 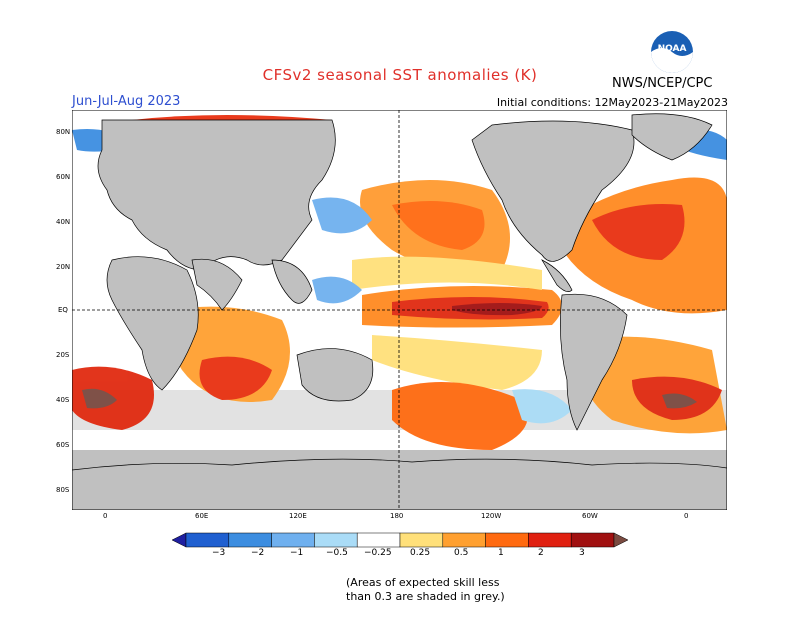 I want to click on lon-label-120w: 120W, so click(x=491, y=516).